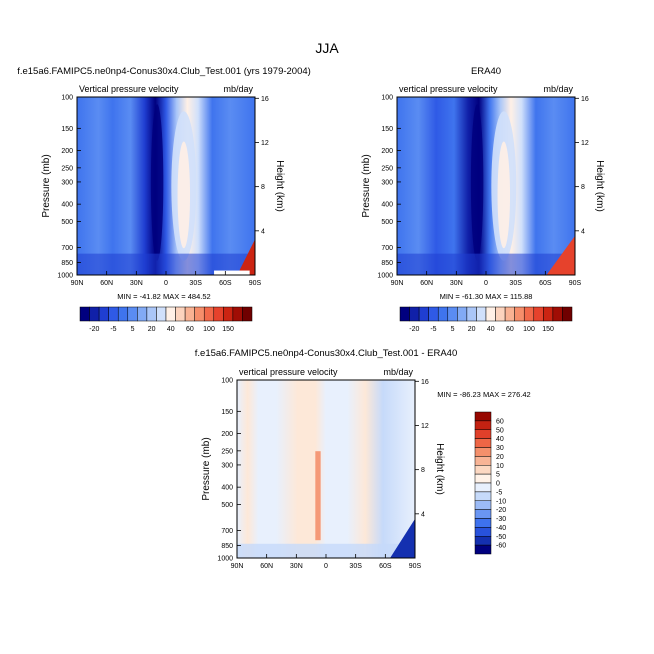 The height and width of the screenshot is (654, 654). Describe the element at coordinates (501, 501) in the screenshot. I see `colorbar-label: -10` at that location.